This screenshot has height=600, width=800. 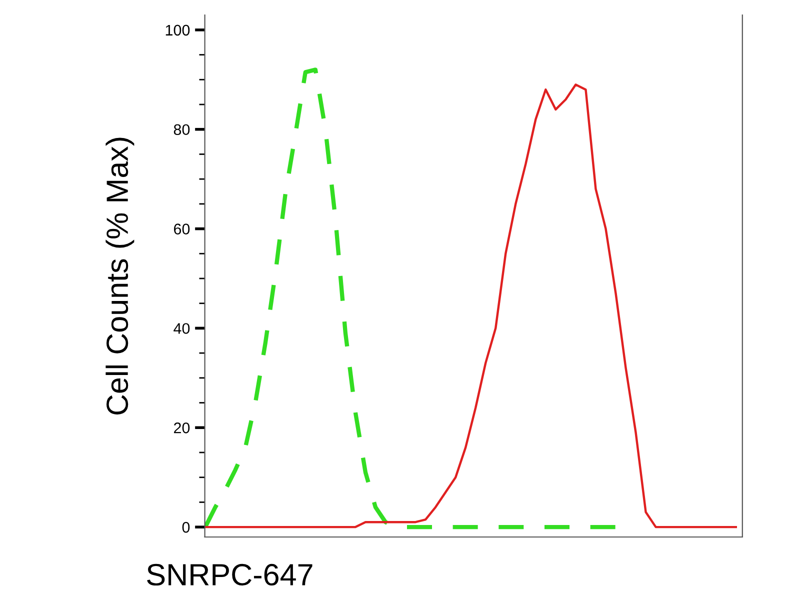 I want to click on y-tick-label: 60, so click(x=182, y=229).